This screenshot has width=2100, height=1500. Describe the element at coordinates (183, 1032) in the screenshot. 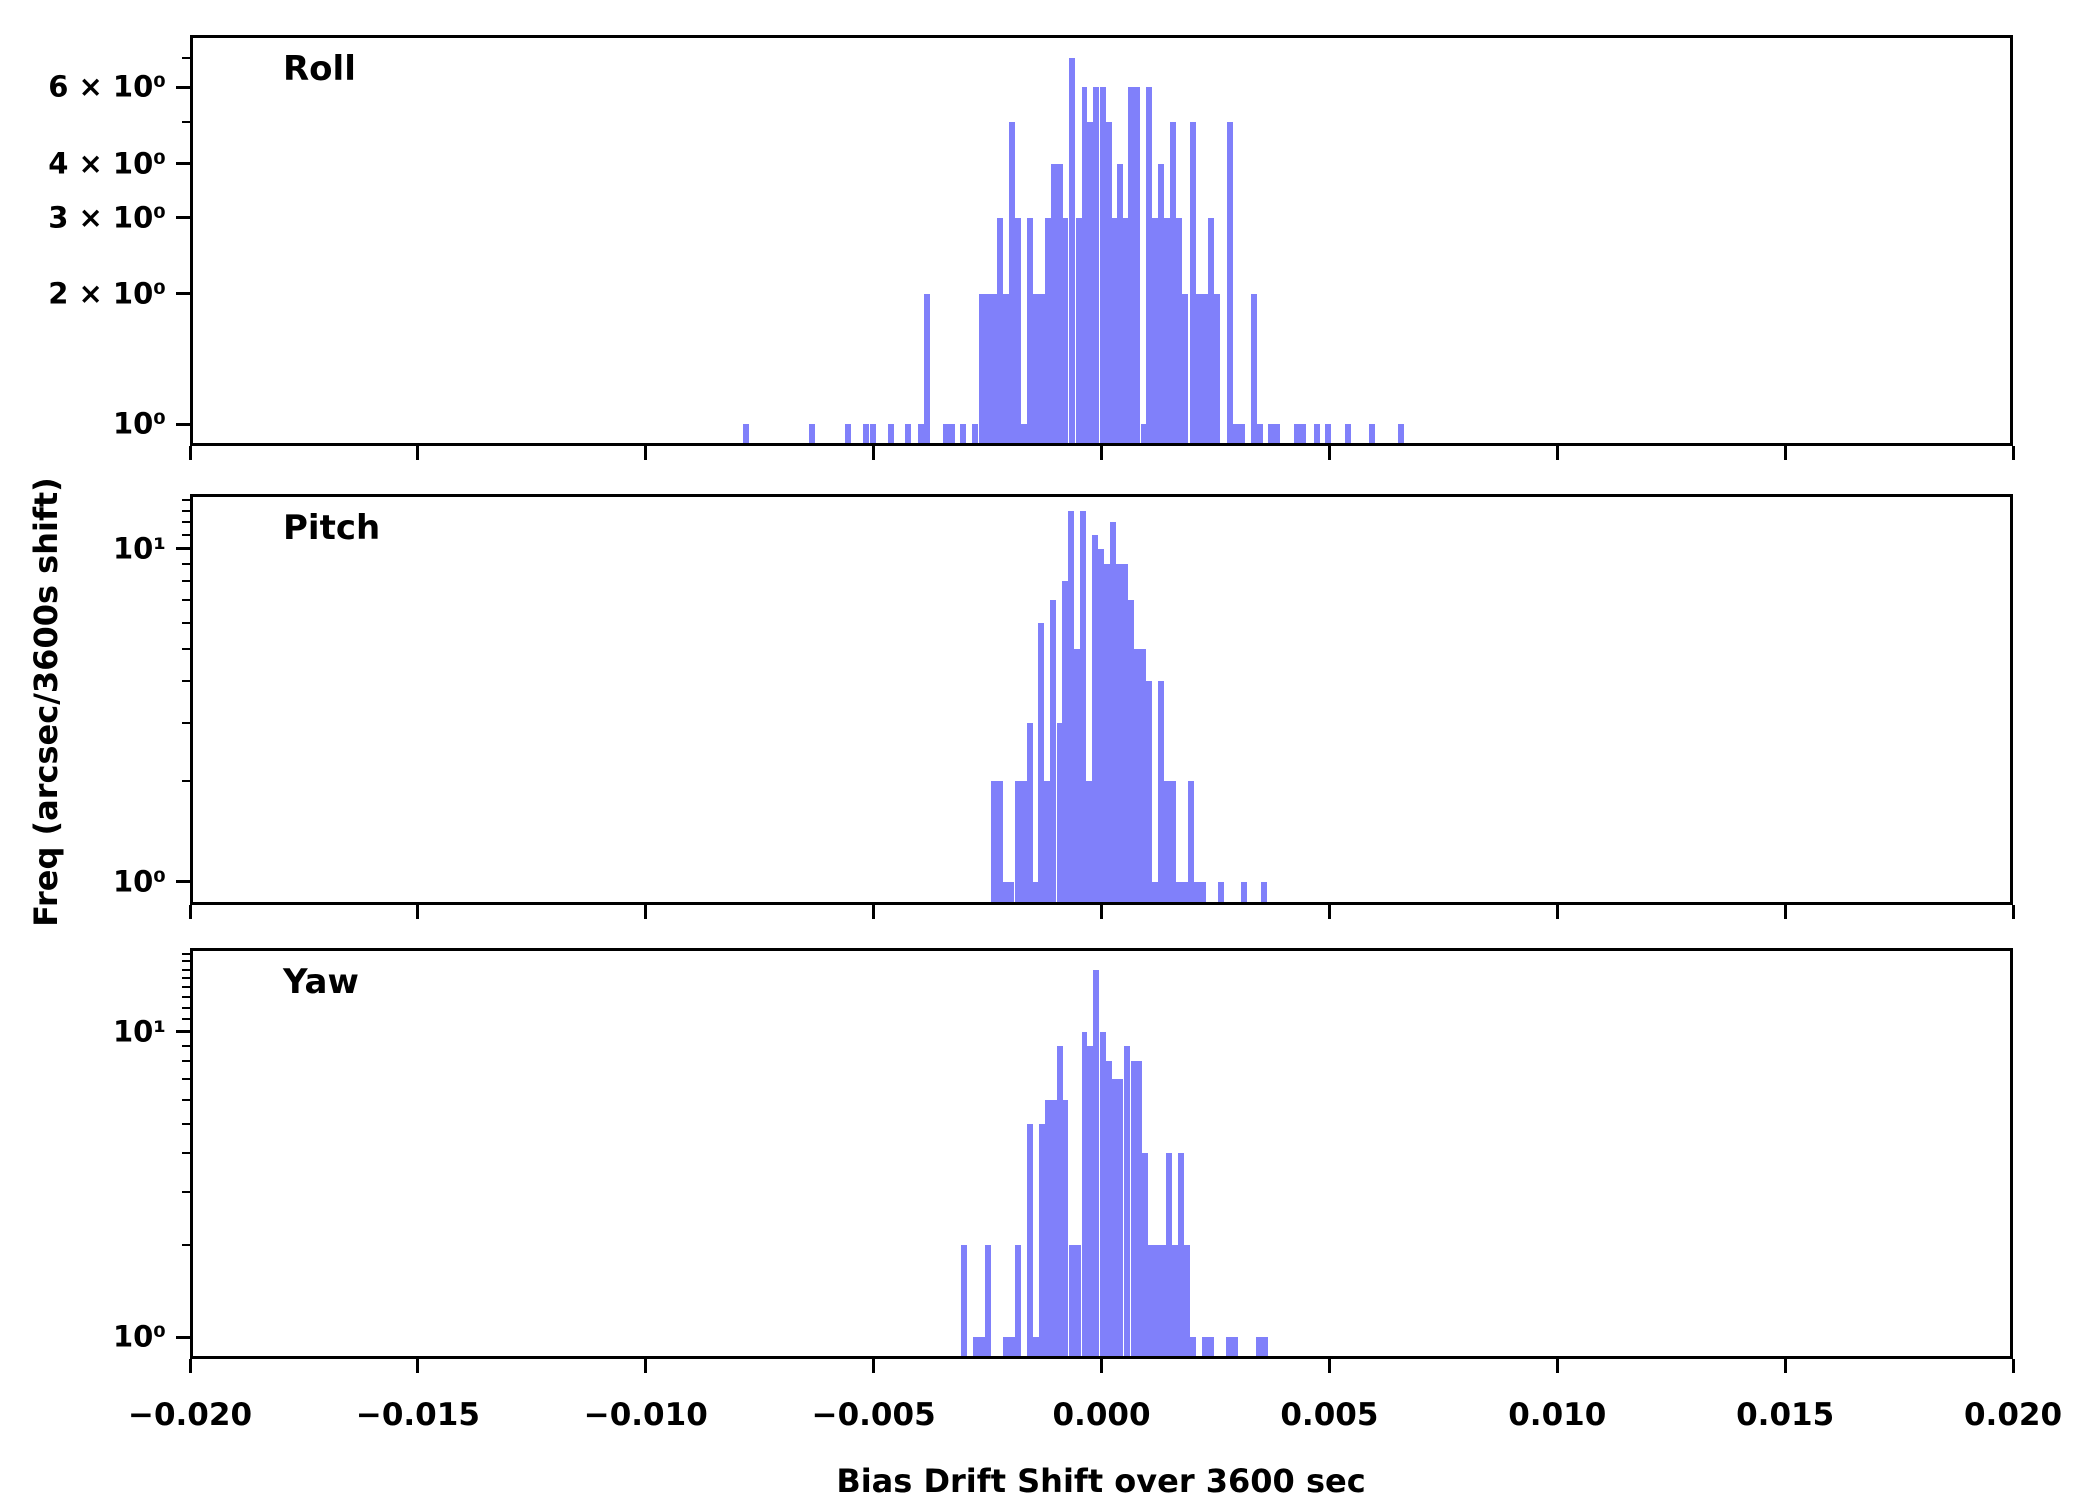

I see `y-tick` at that location.